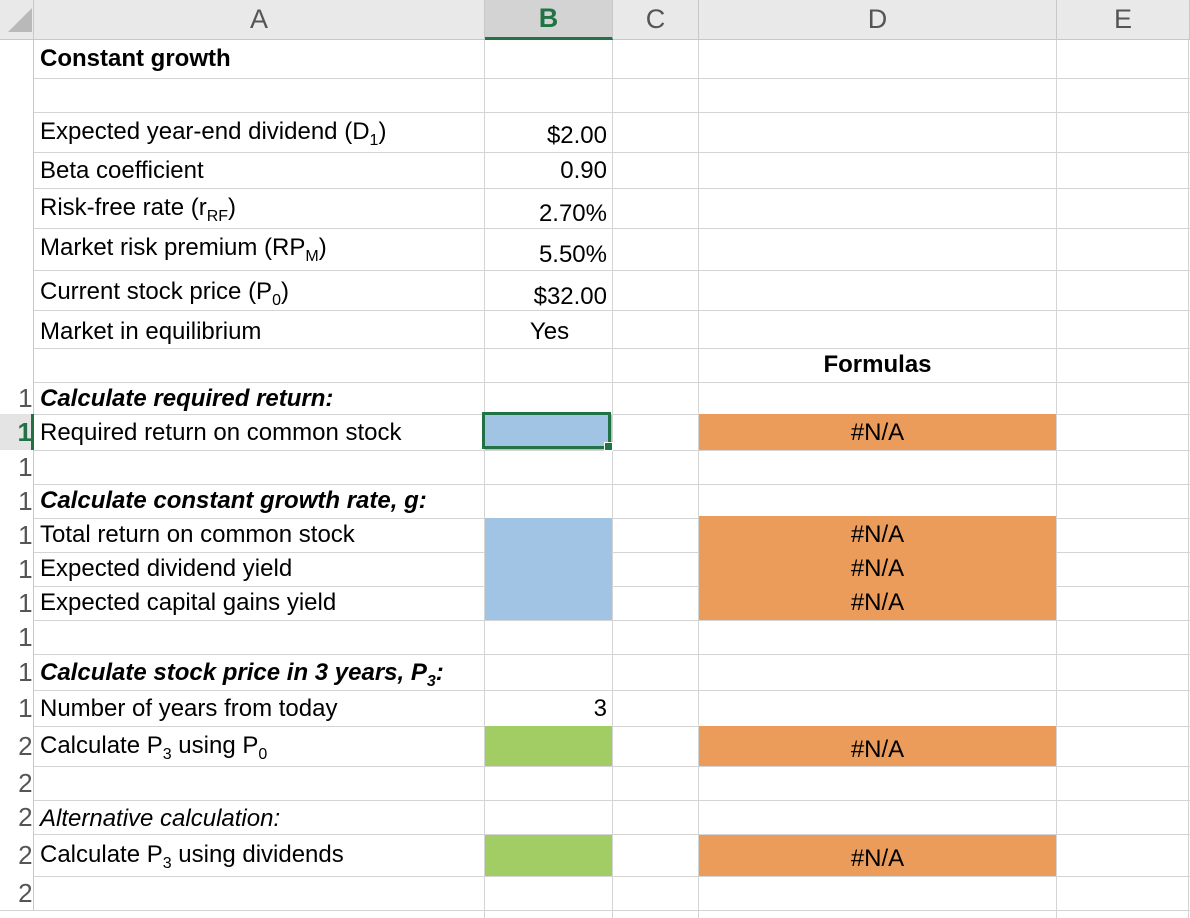  I want to click on output-cell-p3-using-p0, so click(548, 746).